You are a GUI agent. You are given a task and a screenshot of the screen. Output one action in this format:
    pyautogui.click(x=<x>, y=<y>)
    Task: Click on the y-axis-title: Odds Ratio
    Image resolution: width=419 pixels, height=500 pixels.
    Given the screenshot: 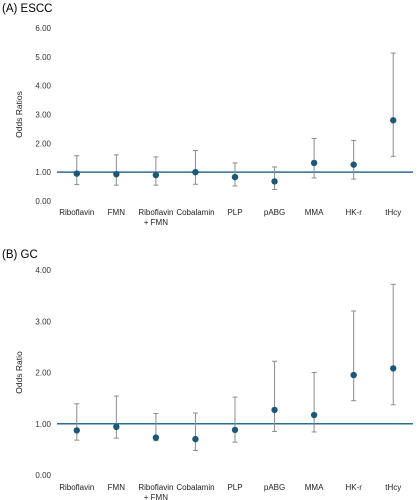 What is the action you would take?
    pyautogui.click(x=19, y=372)
    